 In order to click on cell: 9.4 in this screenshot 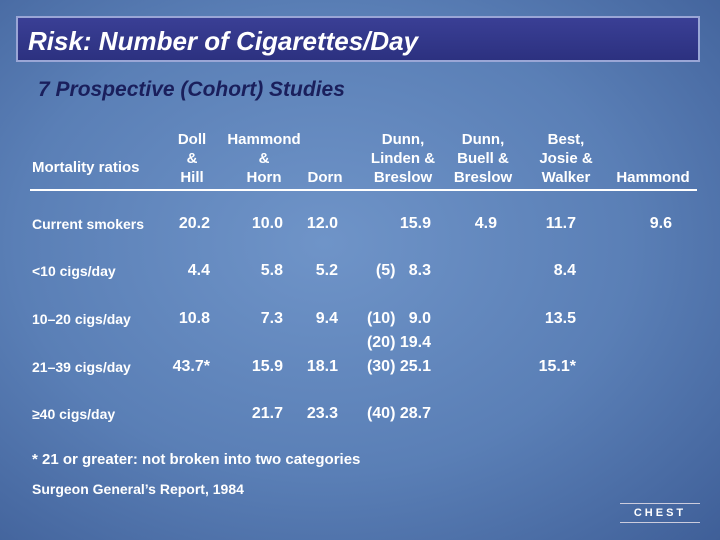, I will do `click(326, 318)`.